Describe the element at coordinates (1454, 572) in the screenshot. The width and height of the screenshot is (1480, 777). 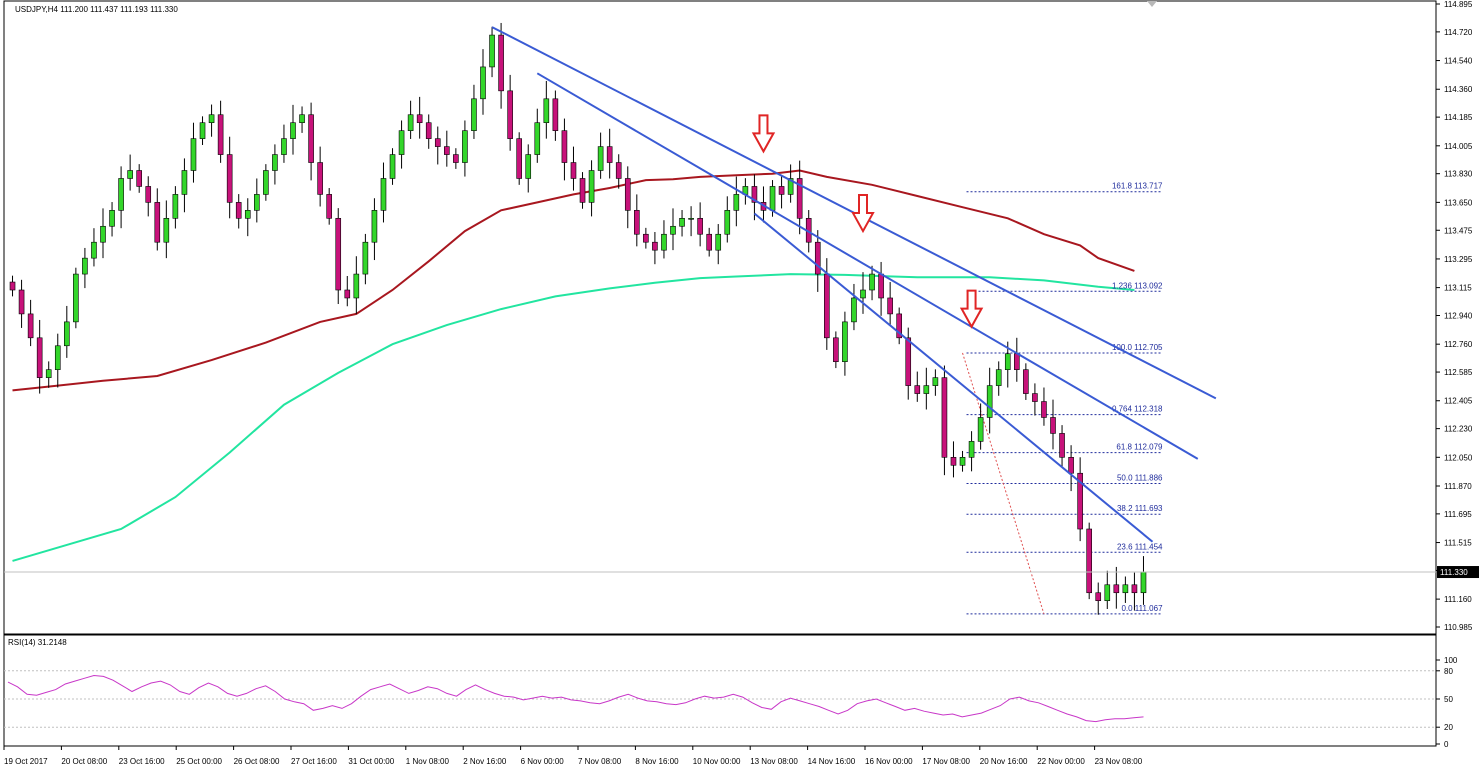
I see `last-price-label: 111.330` at that location.